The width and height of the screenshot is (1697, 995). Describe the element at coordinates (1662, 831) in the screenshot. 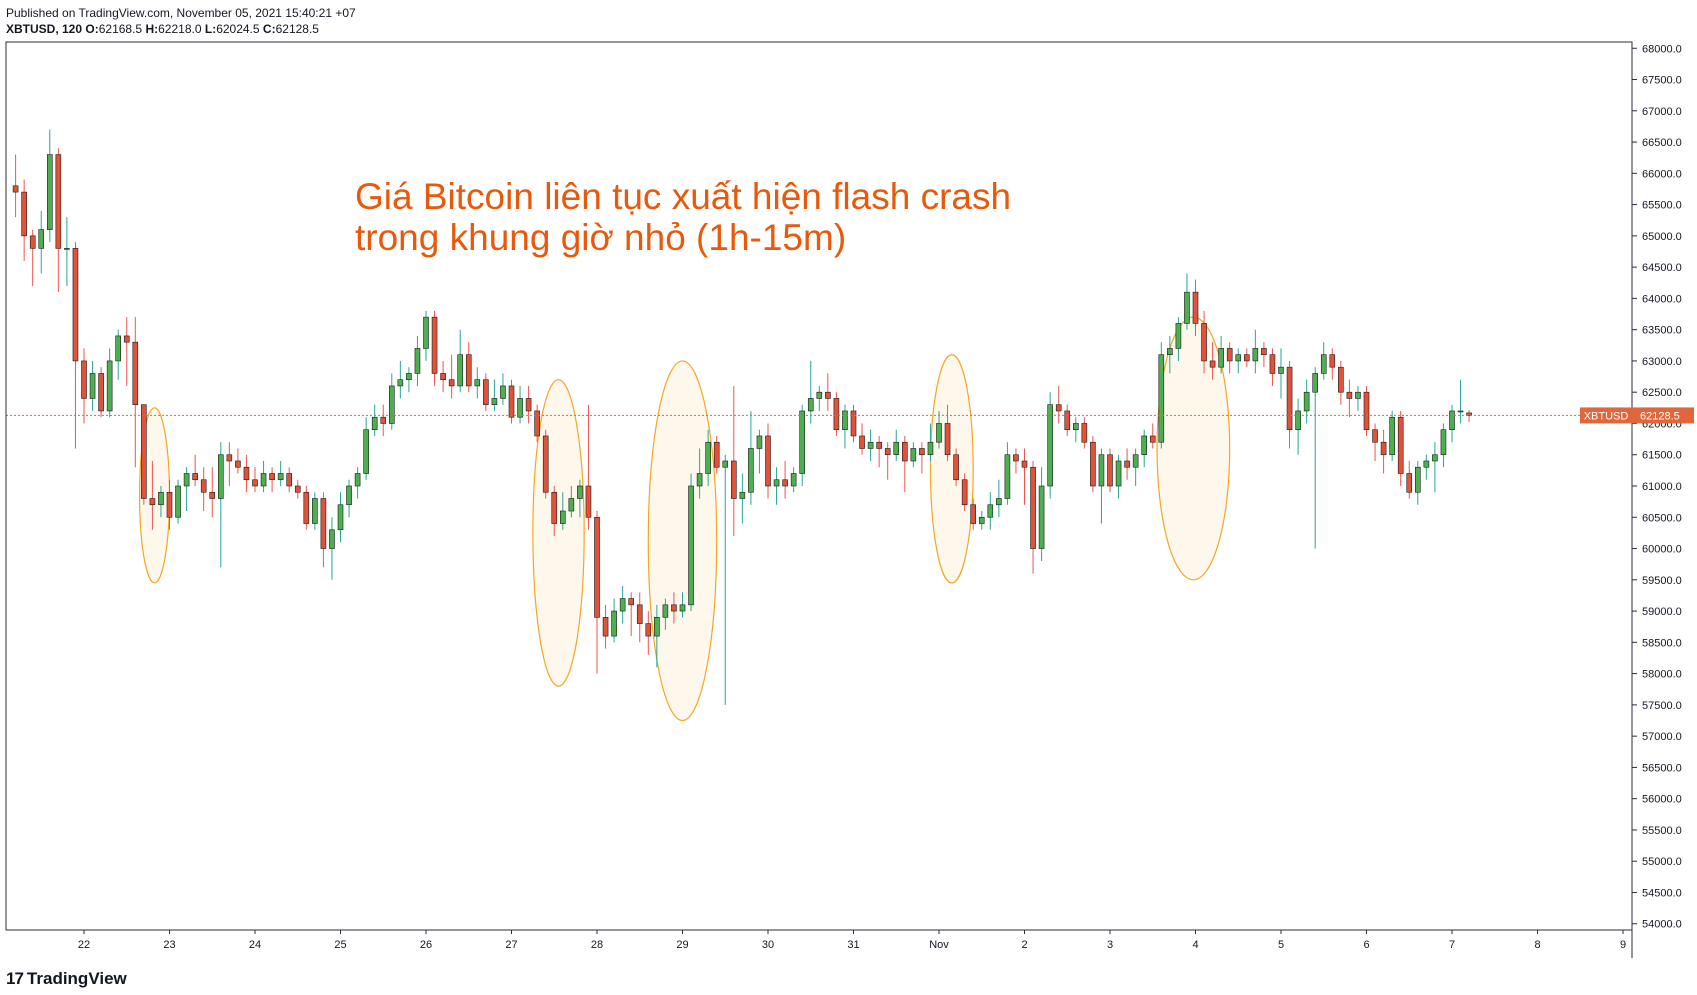

I see `y-tick-label: 55500.0` at that location.